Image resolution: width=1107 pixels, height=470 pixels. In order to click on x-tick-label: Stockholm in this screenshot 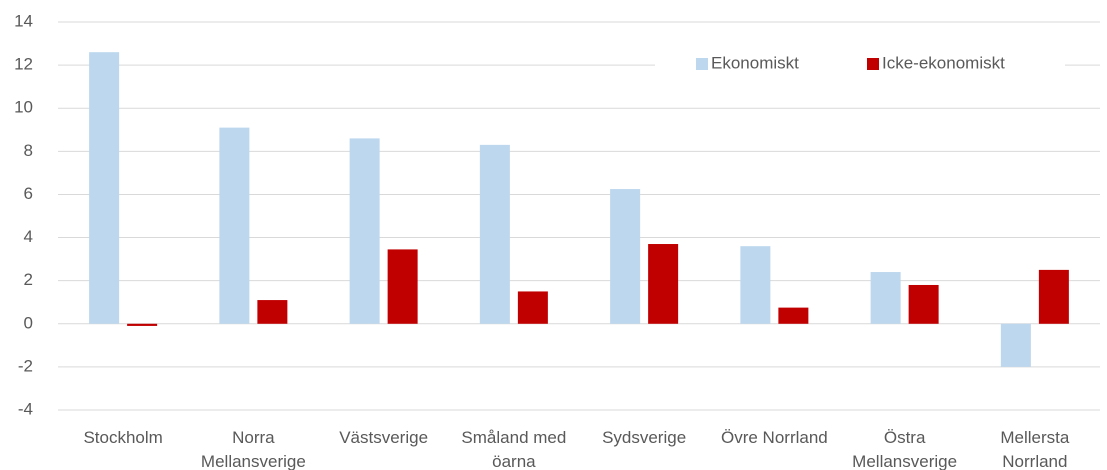, I will do `click(123, 437)`.